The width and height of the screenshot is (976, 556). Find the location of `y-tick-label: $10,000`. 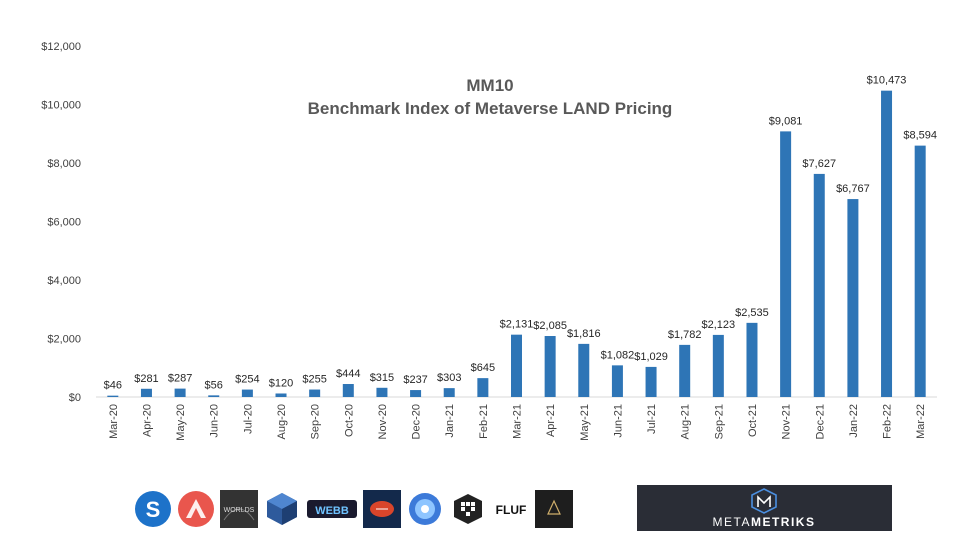

y-tick-label: $10,000 is located at coordinates (61, 106).